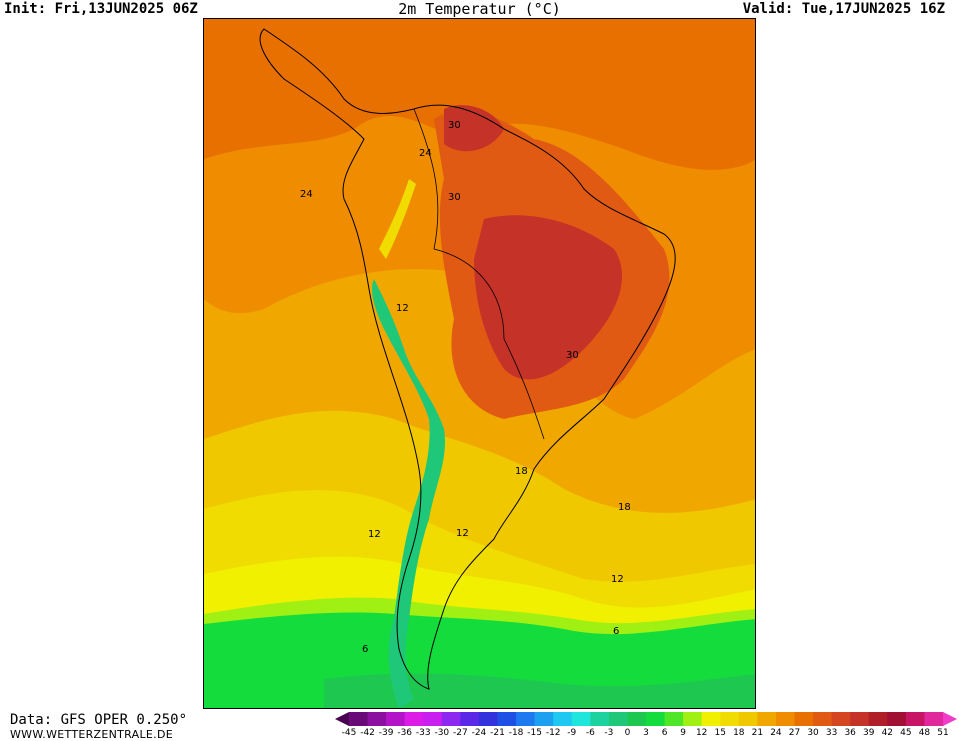  I want to click on data-source: Data: GFS OPER 0.250°, so click(99, 720).